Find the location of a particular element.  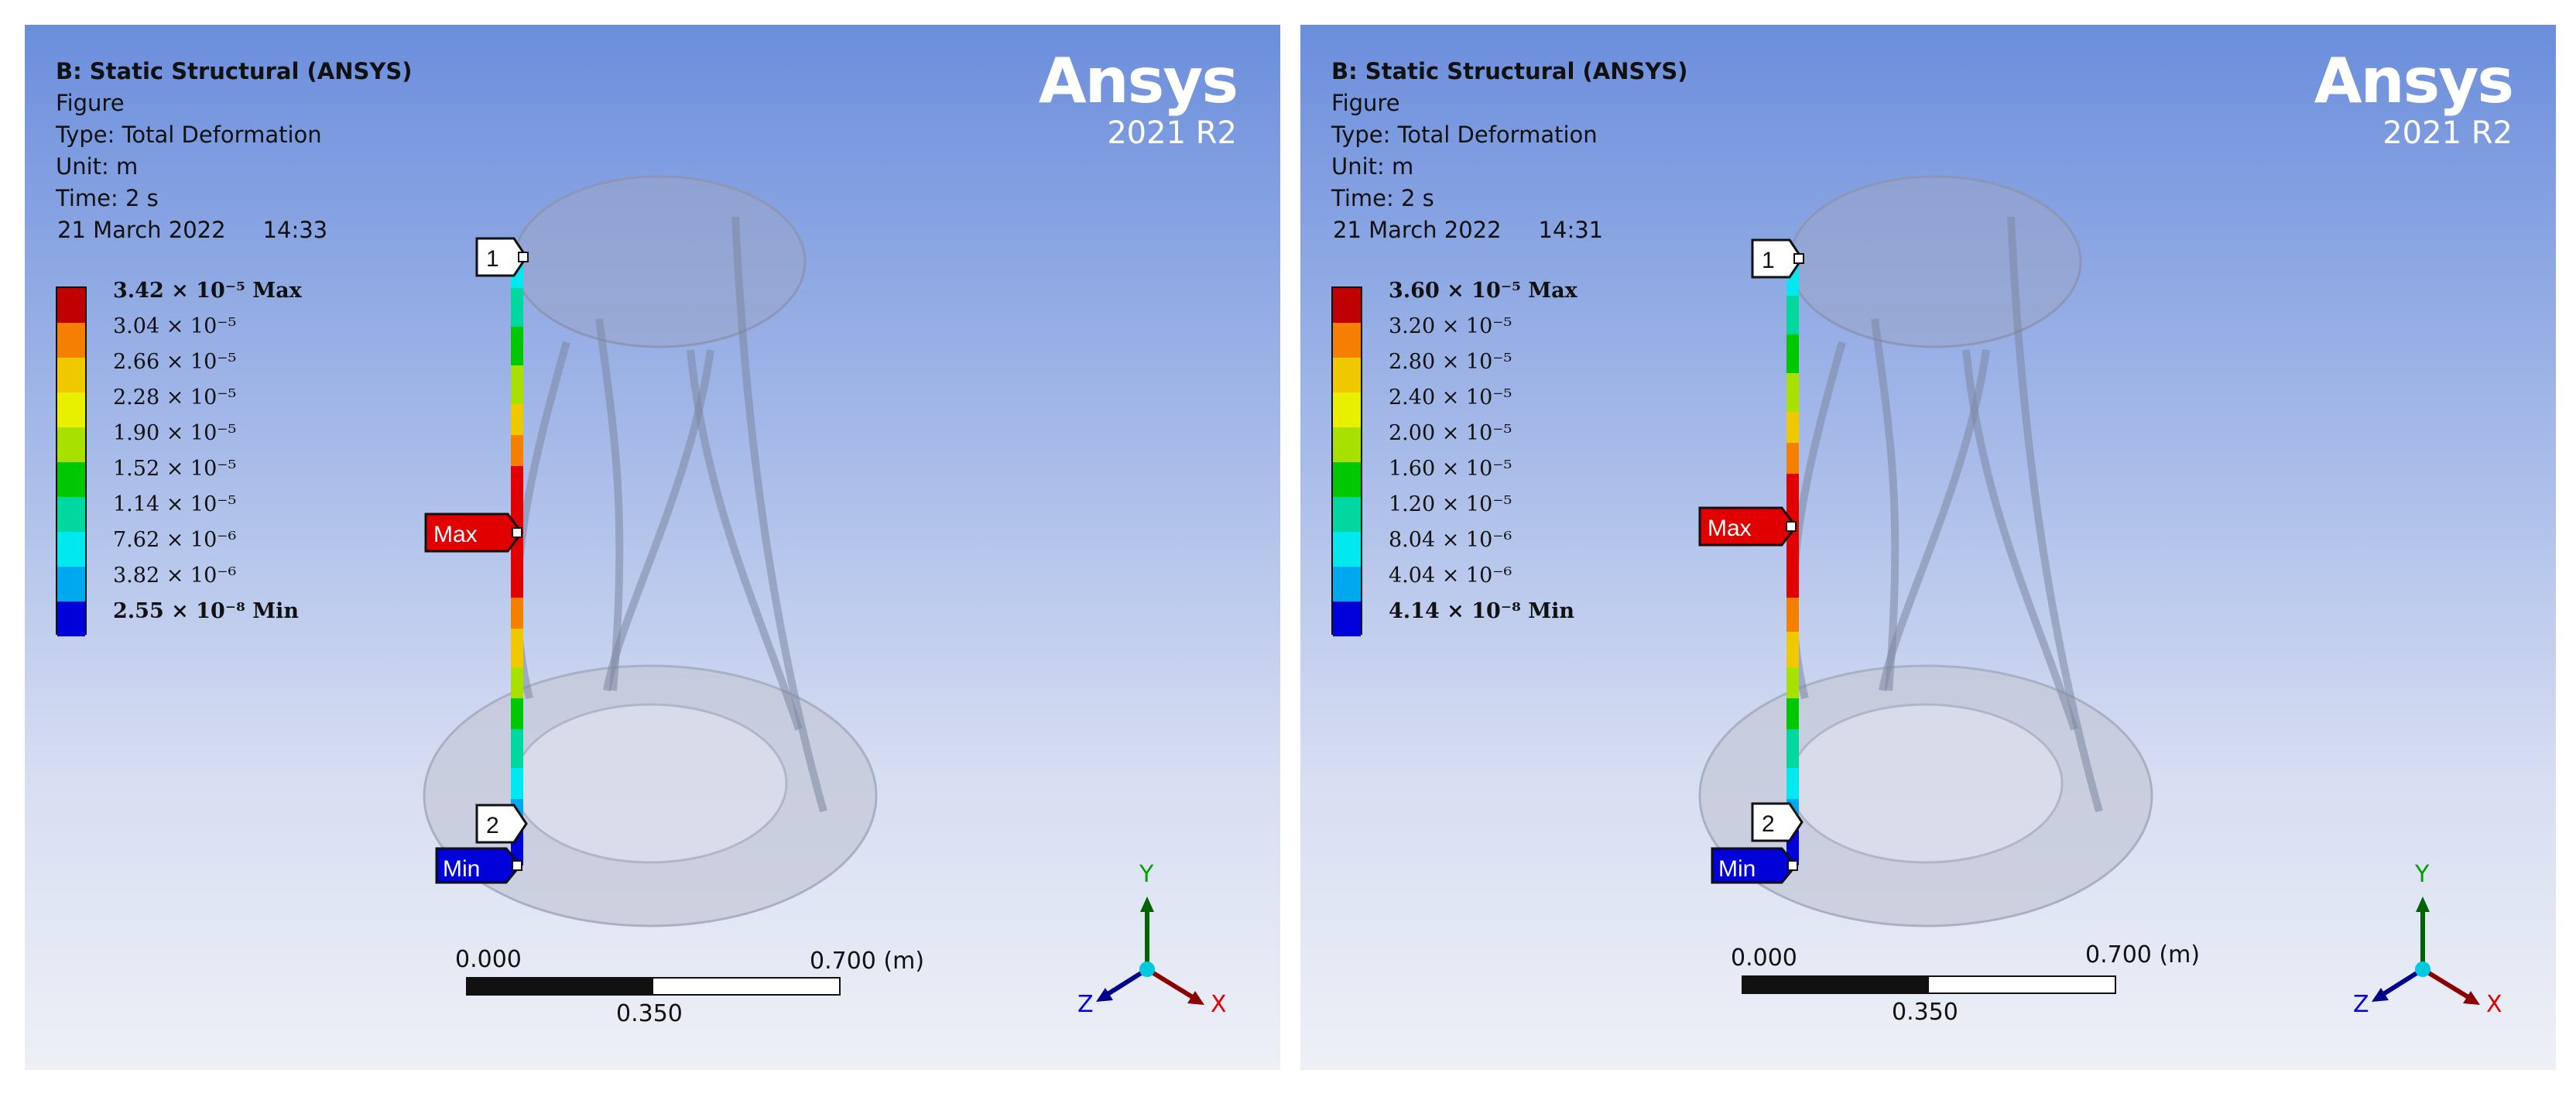

legend-label: 1.14 × 10⁻⁵ is located at coordinates (175, 504).